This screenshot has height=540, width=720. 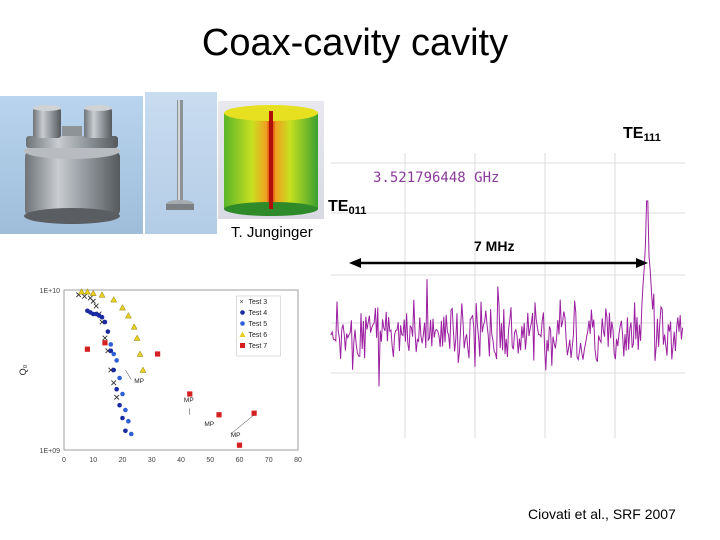 I want to click on slide-title: Coax-cavity cavity, so click(x=355, y=43).